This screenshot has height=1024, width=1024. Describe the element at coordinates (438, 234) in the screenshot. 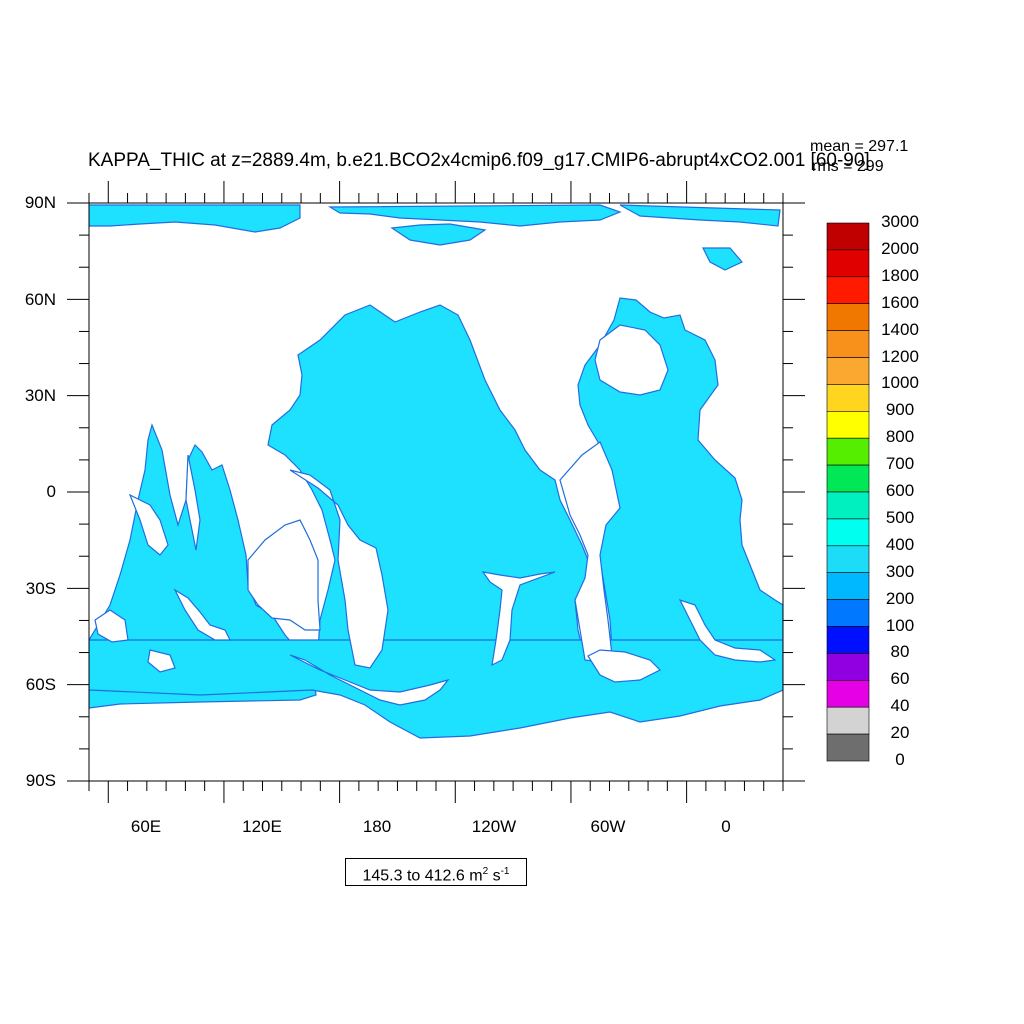

I see `ocean-arctic-patch` at that location.